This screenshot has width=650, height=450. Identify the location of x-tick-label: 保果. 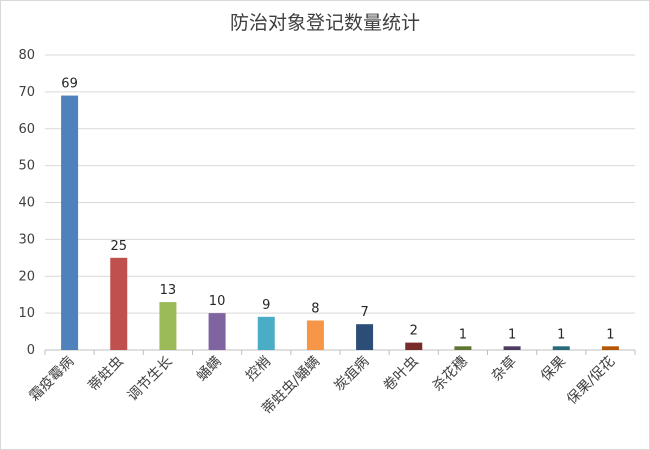
(553, 369).